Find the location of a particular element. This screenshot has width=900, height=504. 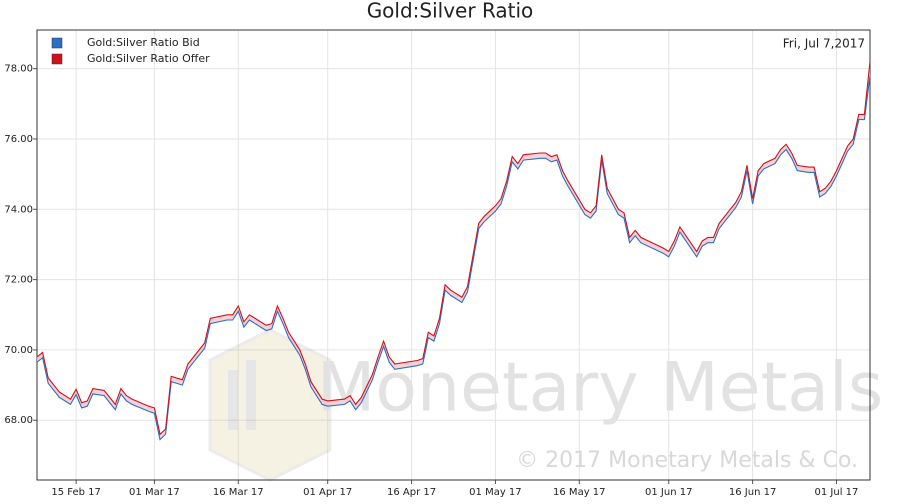

y-tick-label: 72.00 is located at coordinates (18, 280).